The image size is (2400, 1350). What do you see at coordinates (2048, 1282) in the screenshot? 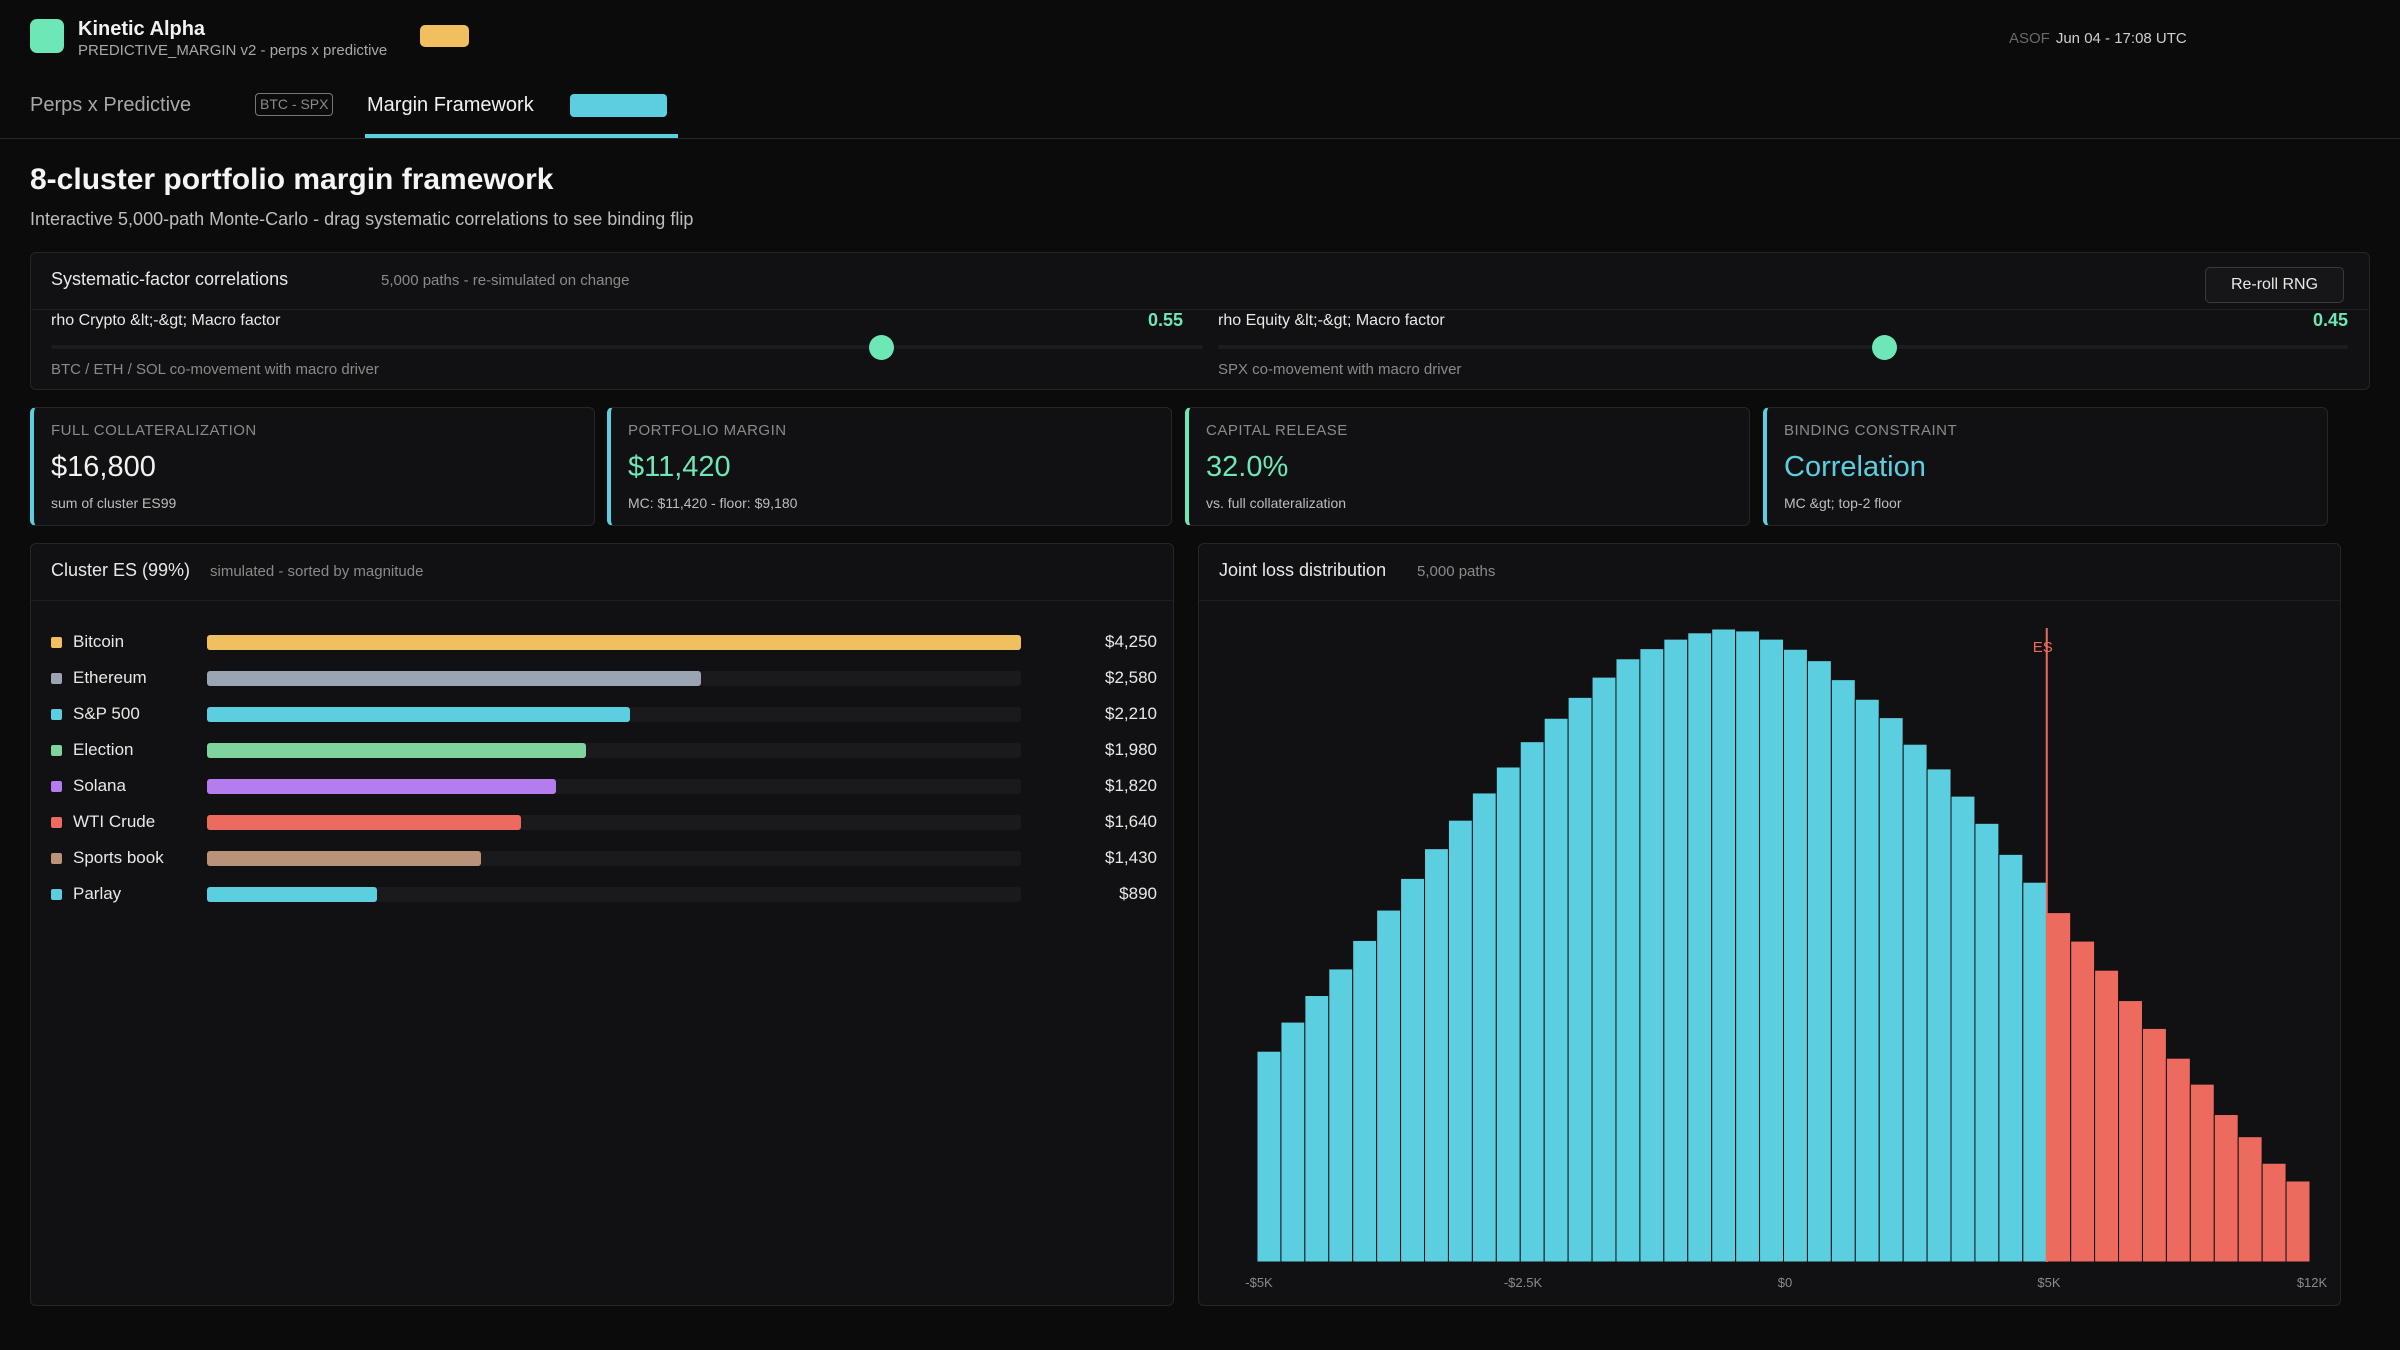
I see `x-tick-label: $5K` at bounding box center [2048, 1282].